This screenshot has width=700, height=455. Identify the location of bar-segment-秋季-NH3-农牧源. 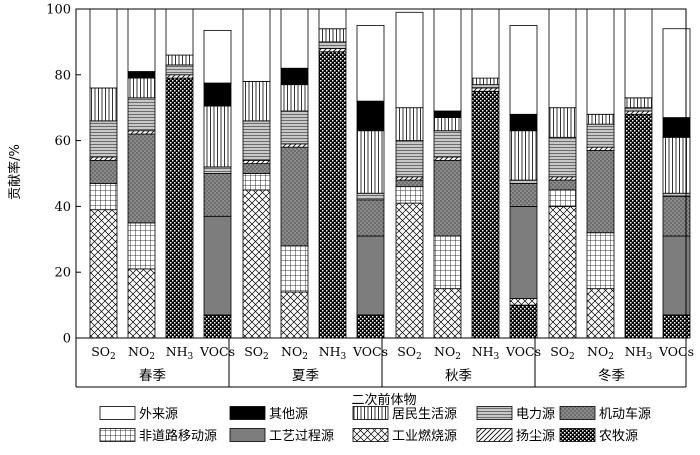
(485, 214).